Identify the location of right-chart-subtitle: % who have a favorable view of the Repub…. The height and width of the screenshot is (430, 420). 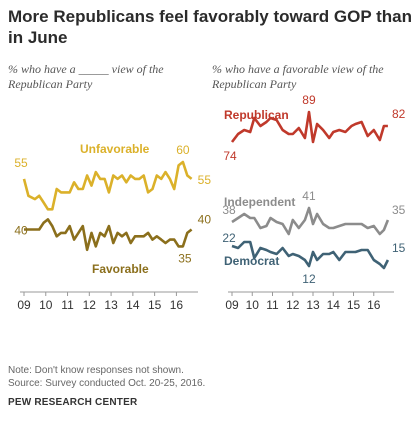
(298, 76).